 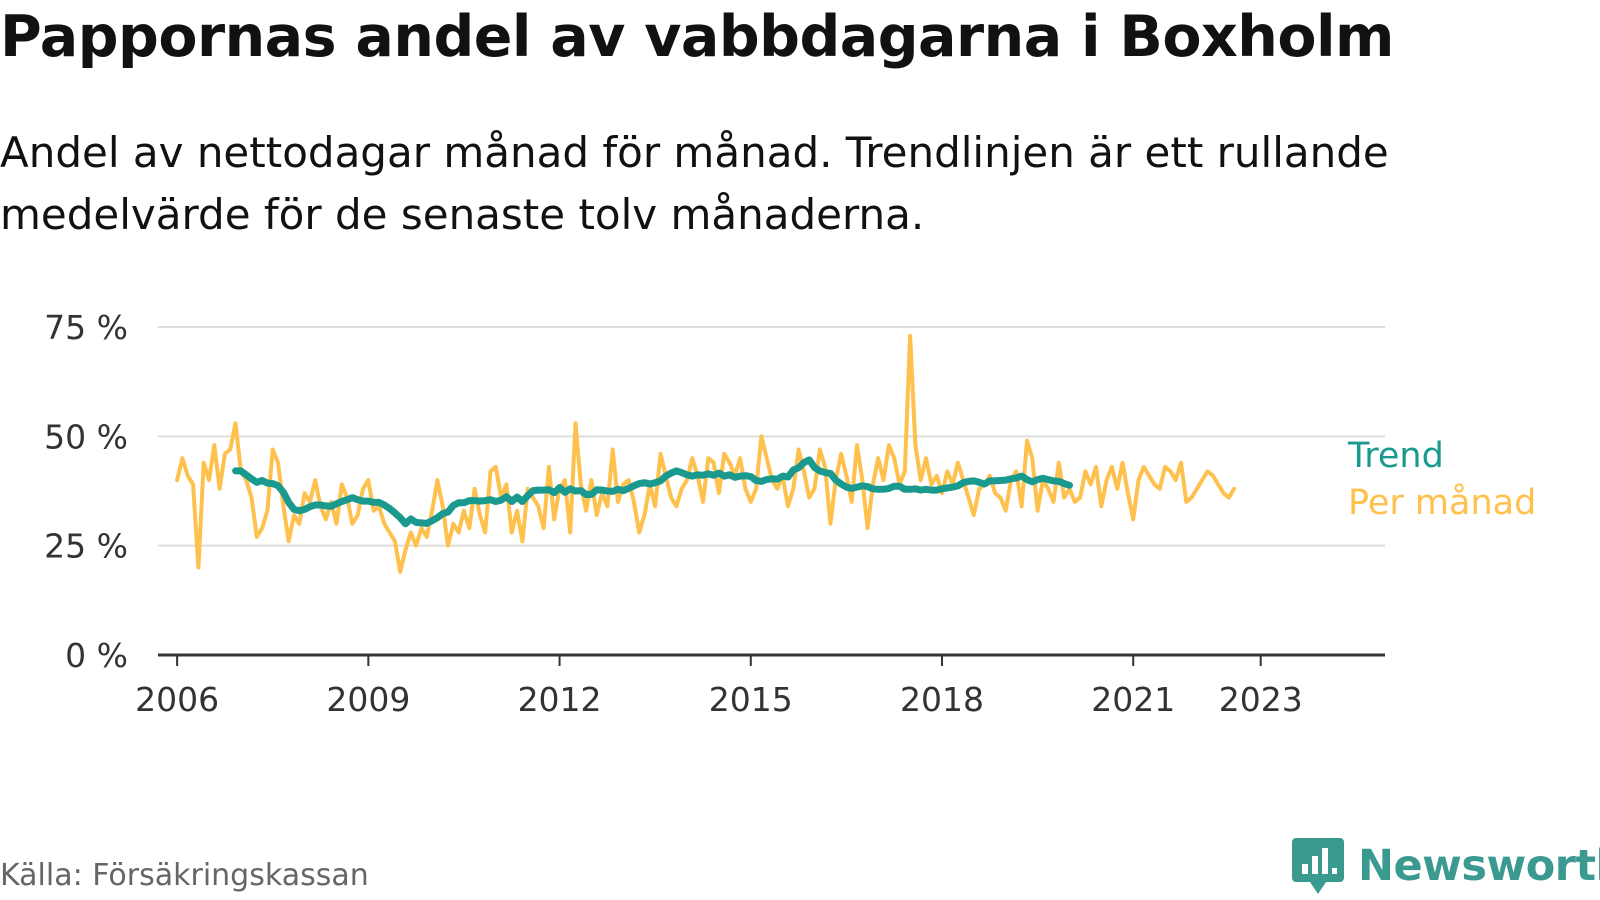 What do you see at coordinates (86, 436) in the screenshot?
I see `y-tick-label: 50 %` at bounding box center [86, 436].